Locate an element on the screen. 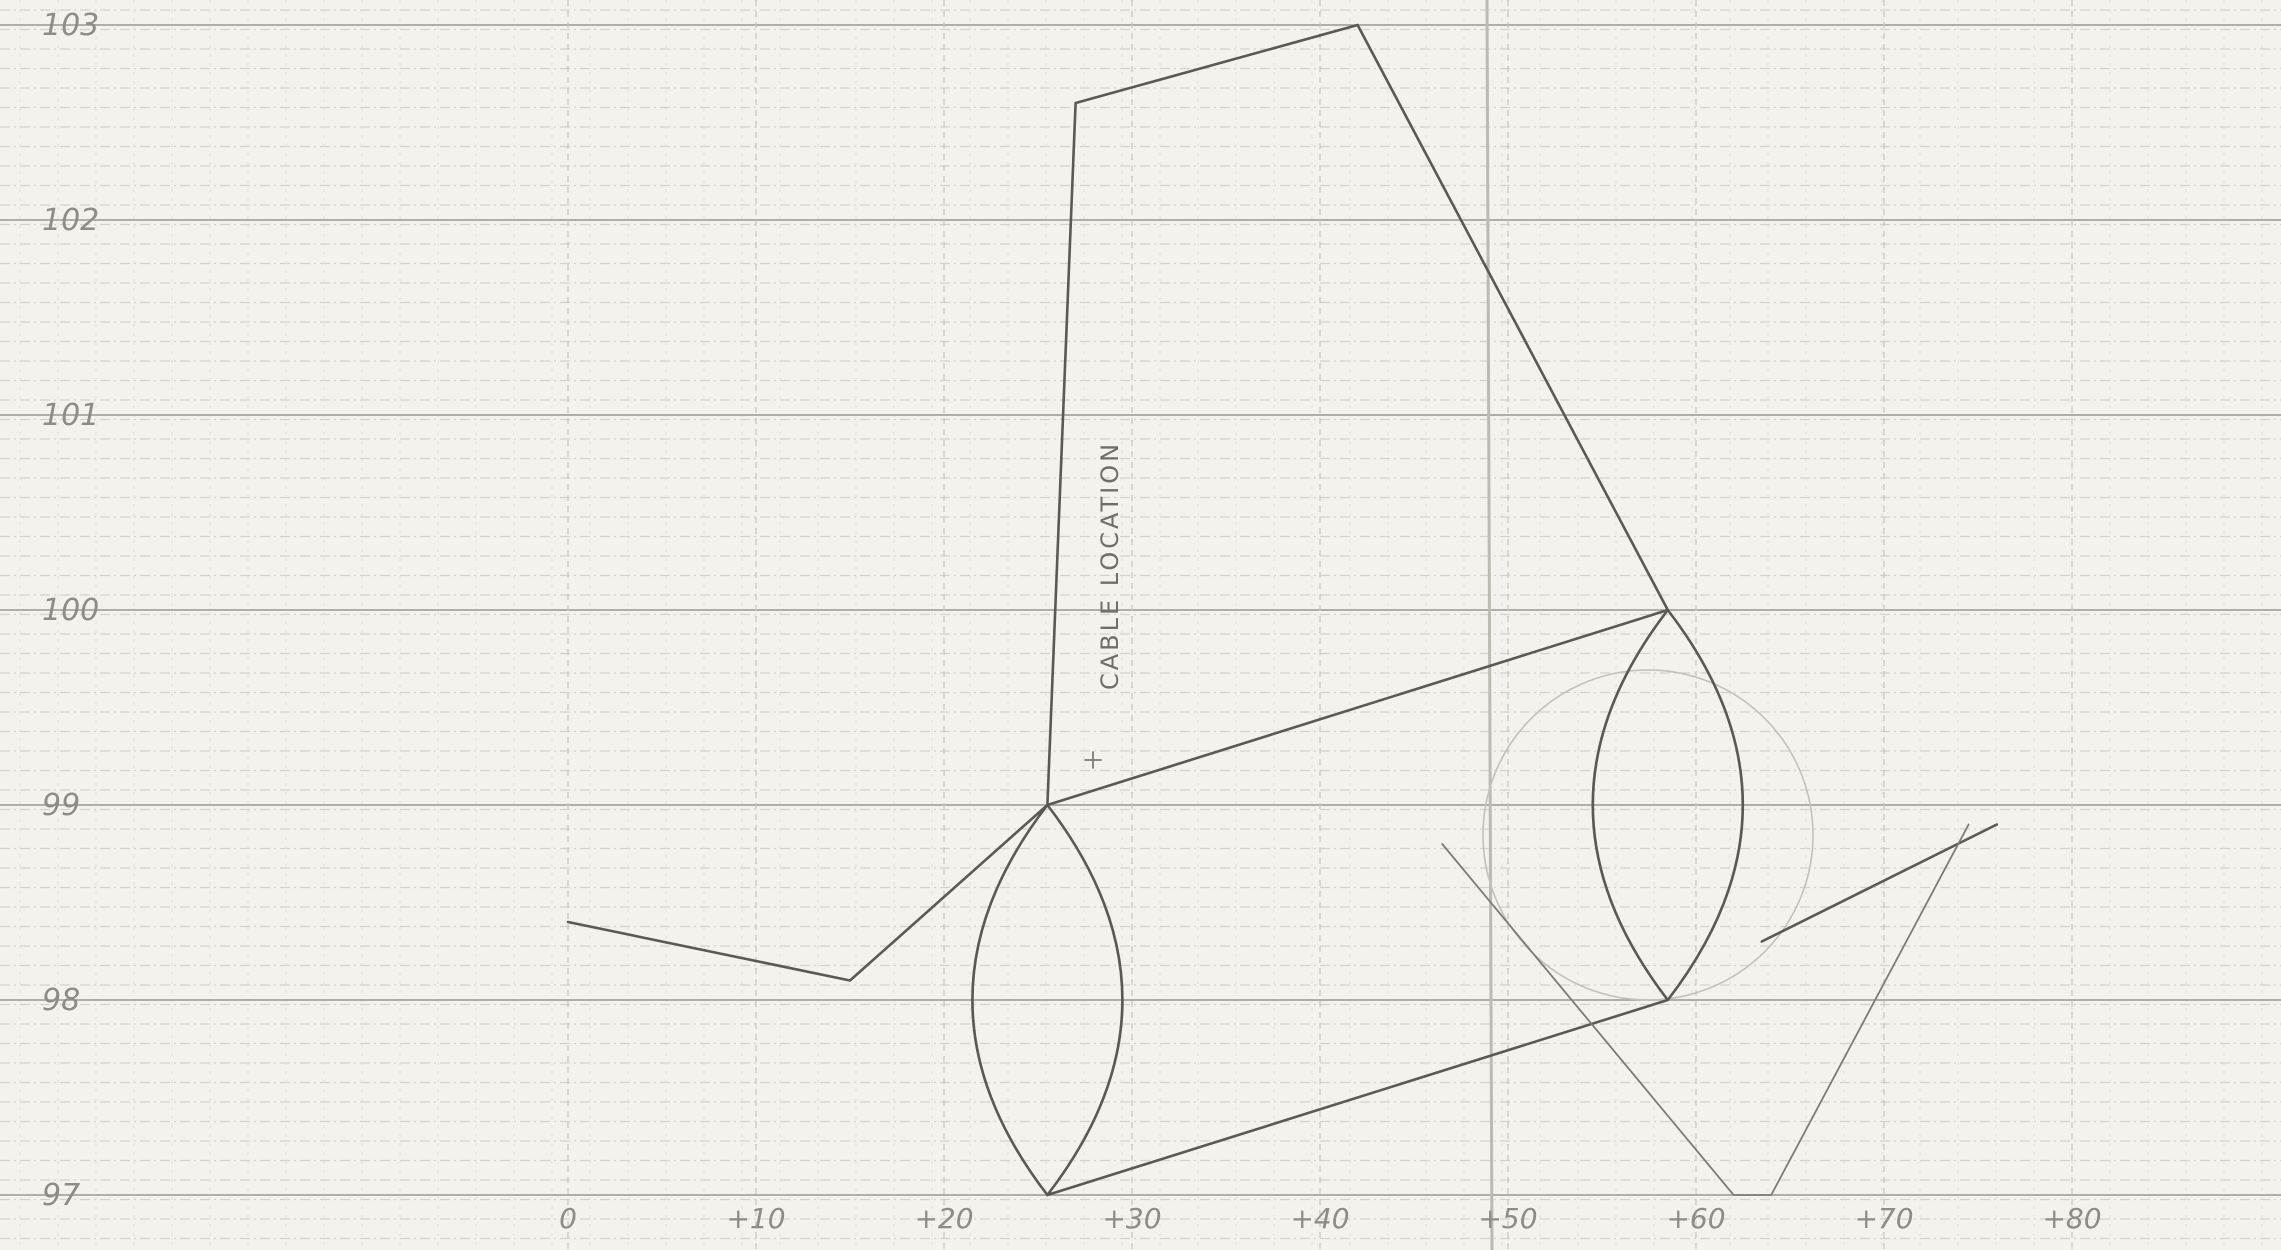 The height and width of the screenshot is (1250, 2281). station-label: +30 is located at coordinates (1131, 1218).